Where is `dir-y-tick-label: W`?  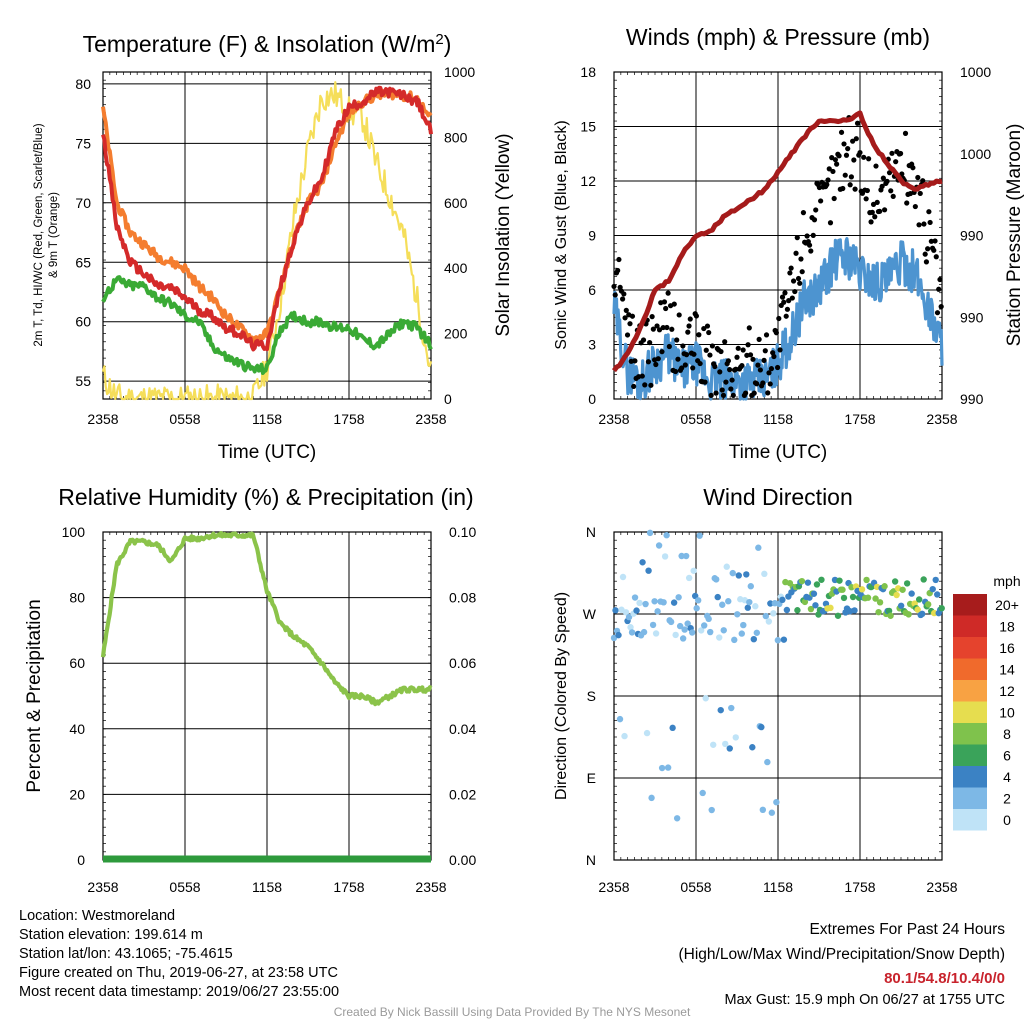 dir-y-tick-label: W is located at coordinates (590, 614).